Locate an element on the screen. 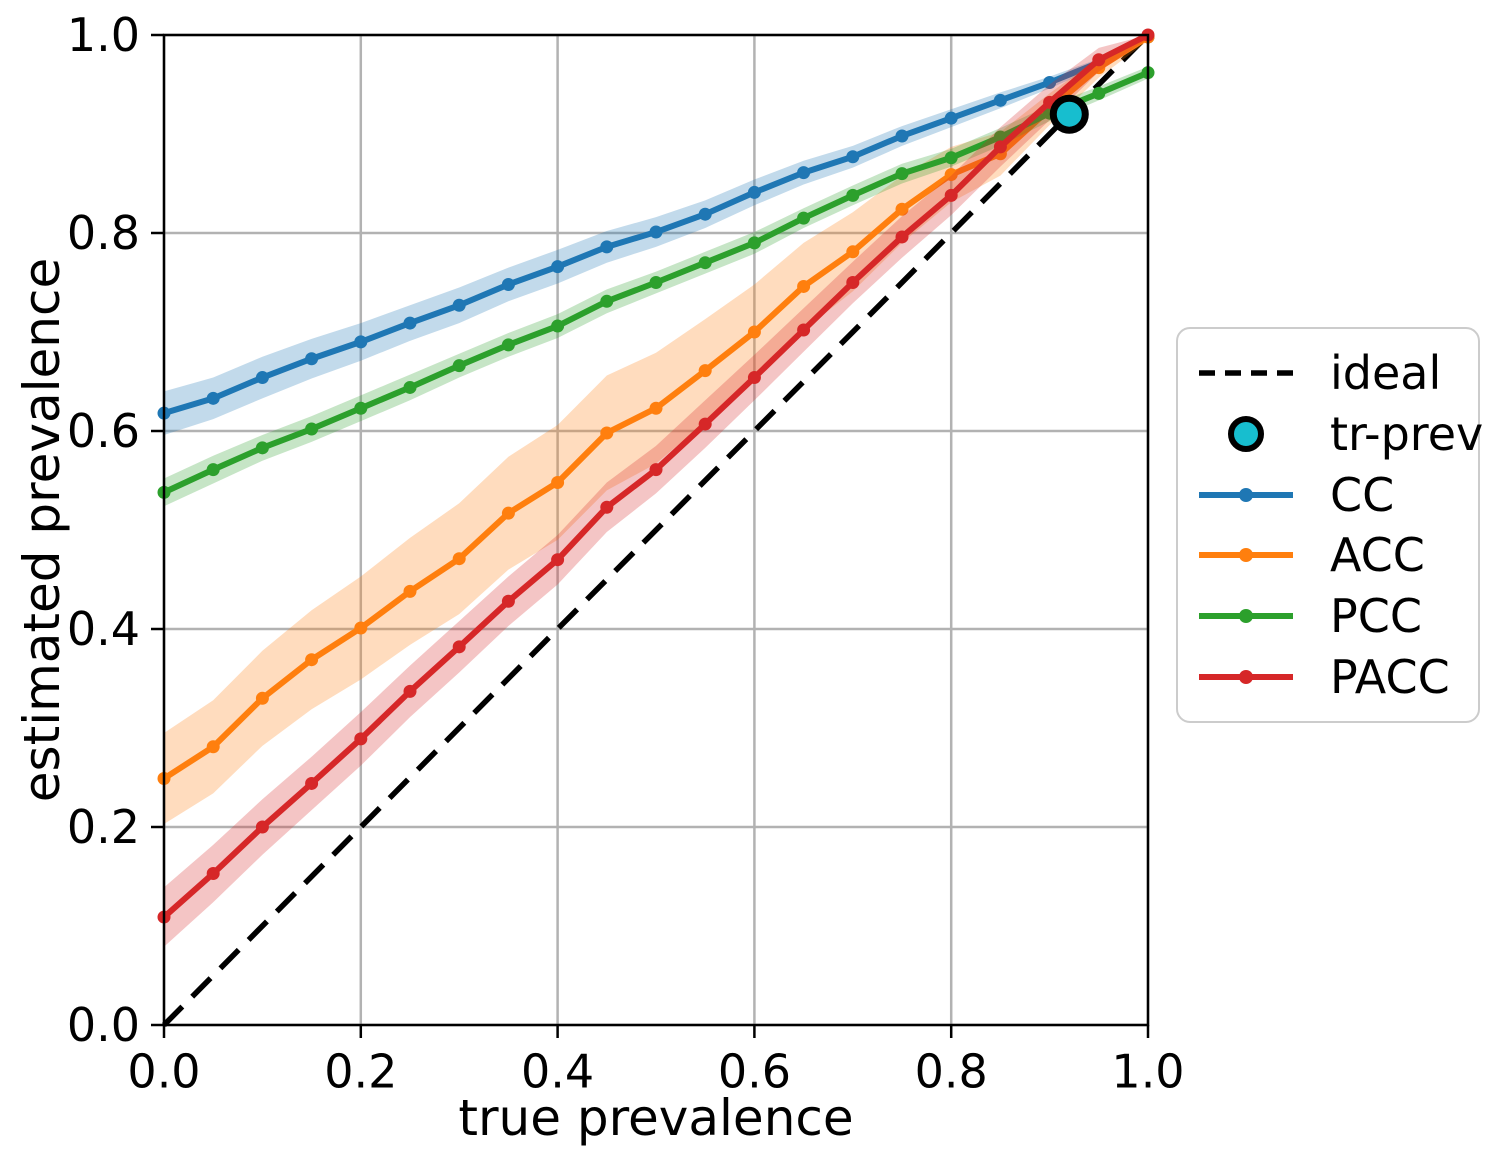 The width and height of the screenshot is (1499, 1159). pcc-line-icon is located at coordinates (1246, 615).